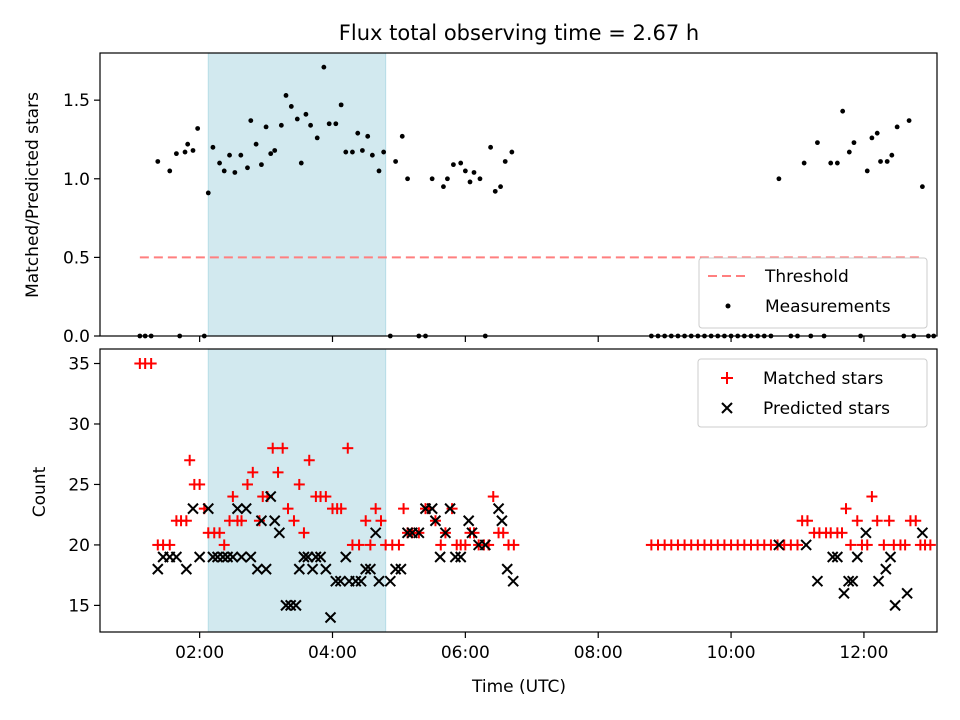  What do you see at coordinates (76, 337) in the screenshot?
I see `y-tick-label: 0.0` at bounding box center [76, 337].